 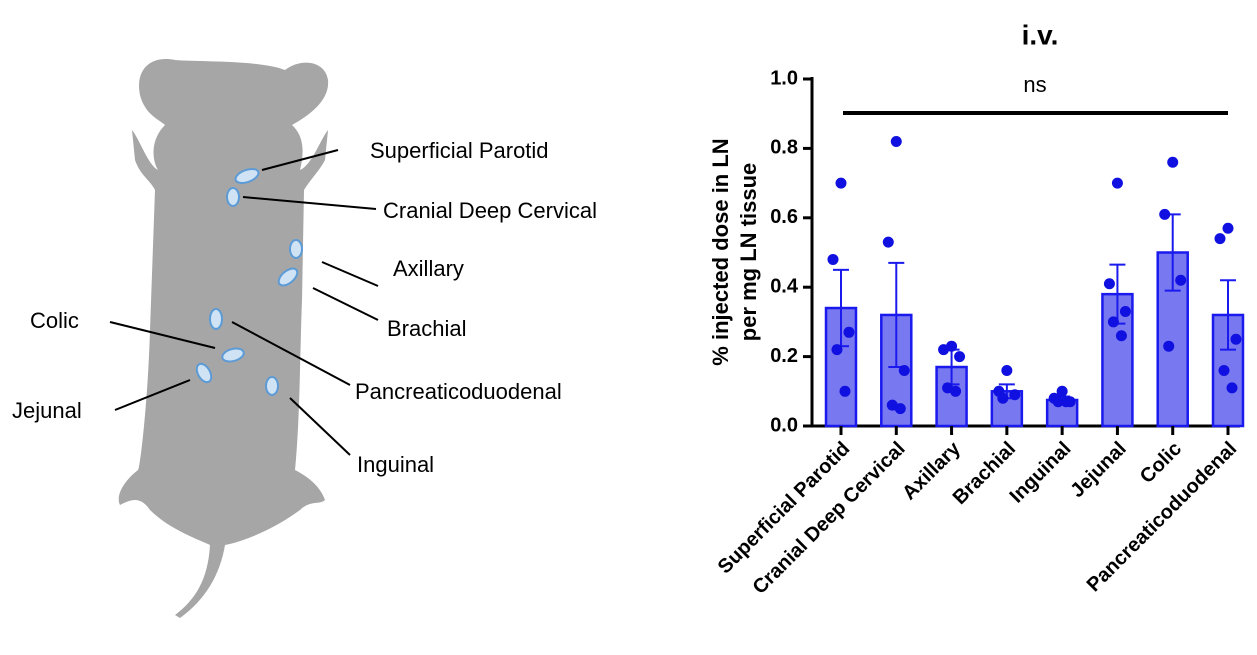 I want to click on mouse-silhouette, so click(x=223, y=338).